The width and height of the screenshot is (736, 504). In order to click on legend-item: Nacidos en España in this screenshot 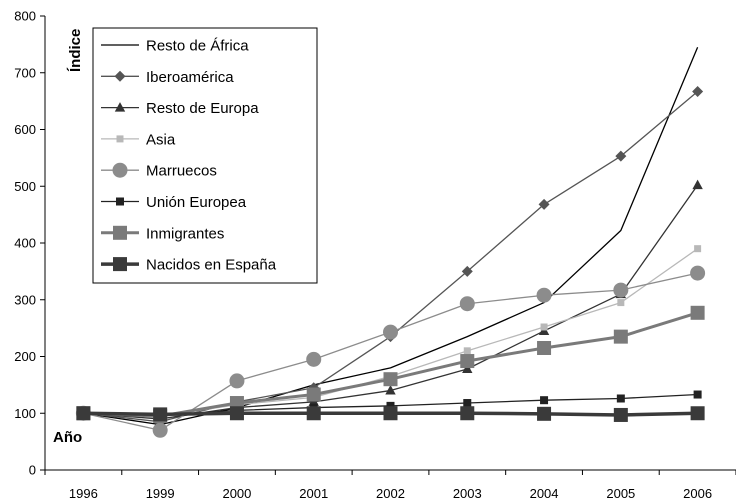, I will do `click(189, 265)`.